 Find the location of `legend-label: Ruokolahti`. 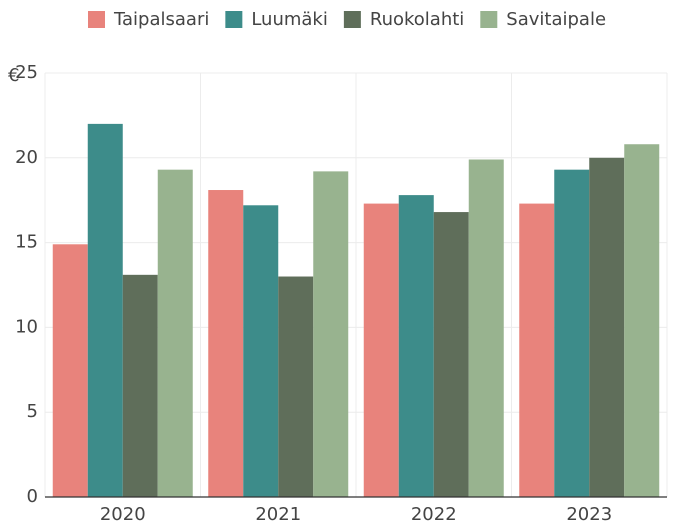

legend-label: Ruokolahti is located at coordinates (417, 19).